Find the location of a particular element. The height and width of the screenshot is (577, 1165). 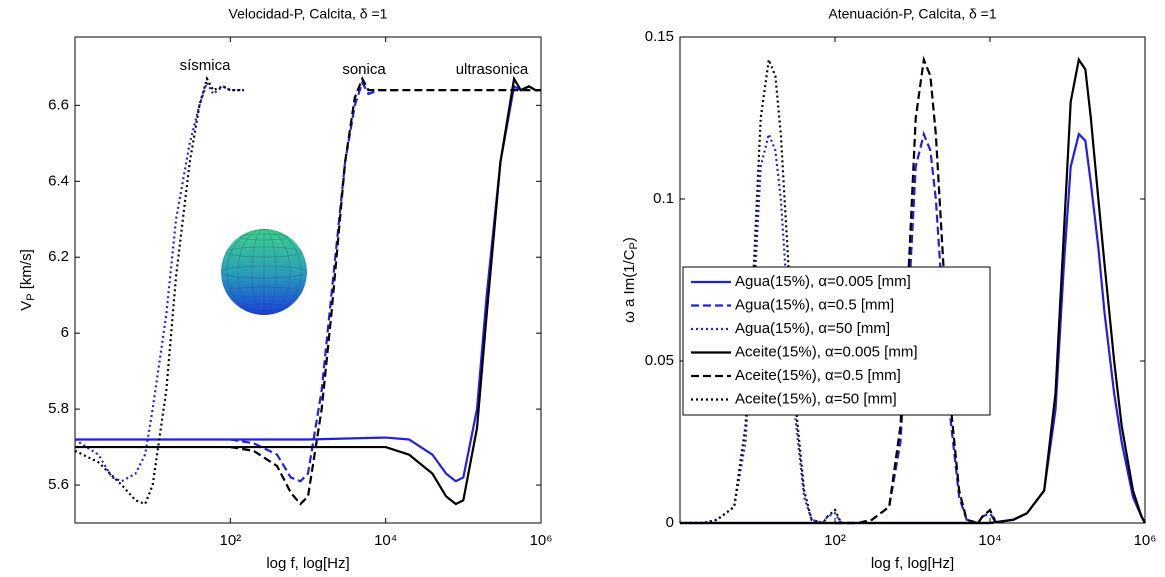

legend-label: Agua(15%), α=0.005 [mm] is located at coordinates (823, 281).